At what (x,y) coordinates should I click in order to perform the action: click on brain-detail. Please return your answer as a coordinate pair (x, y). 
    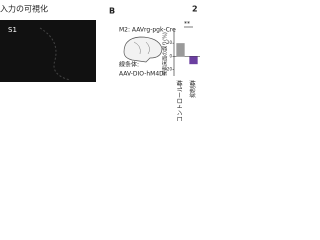
    Looking at the image, I should click on (141, 48).